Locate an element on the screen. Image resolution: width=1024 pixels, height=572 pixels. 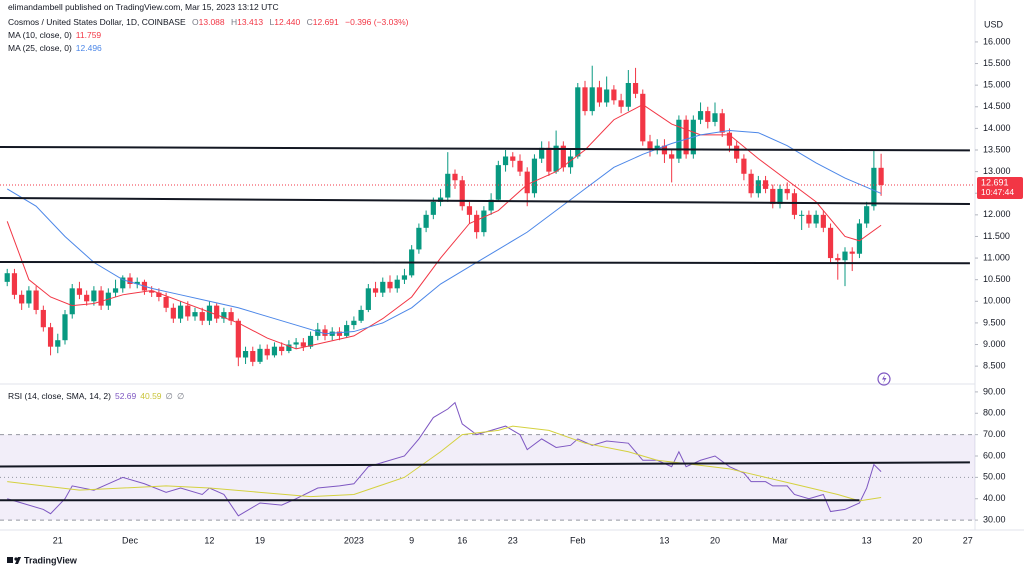
x-tick-label: 21 is located at coordinates (58, 540).